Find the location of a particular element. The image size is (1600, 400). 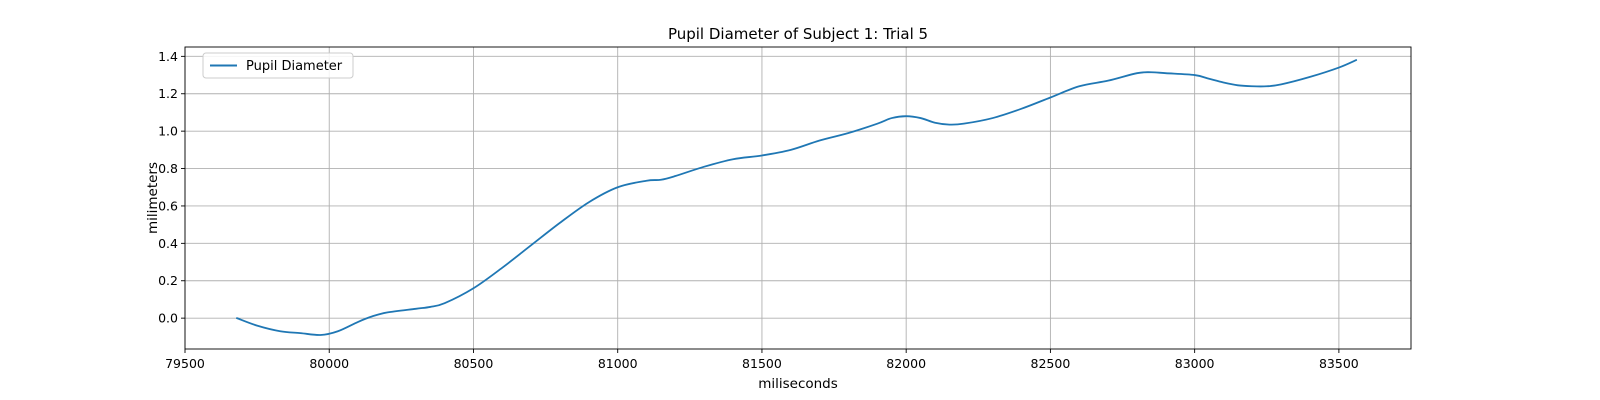

legend-label-pupil-diameter: Pupil Diameter is located at coordinates (294, 66).